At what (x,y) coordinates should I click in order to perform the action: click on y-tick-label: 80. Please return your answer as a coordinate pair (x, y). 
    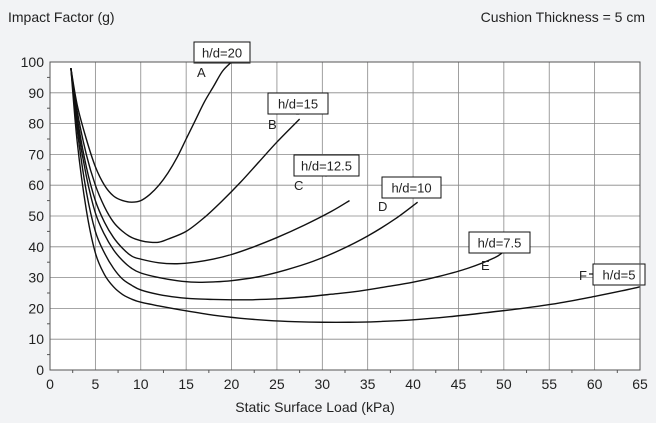
    Looking at the image, I should click on (36, 124).